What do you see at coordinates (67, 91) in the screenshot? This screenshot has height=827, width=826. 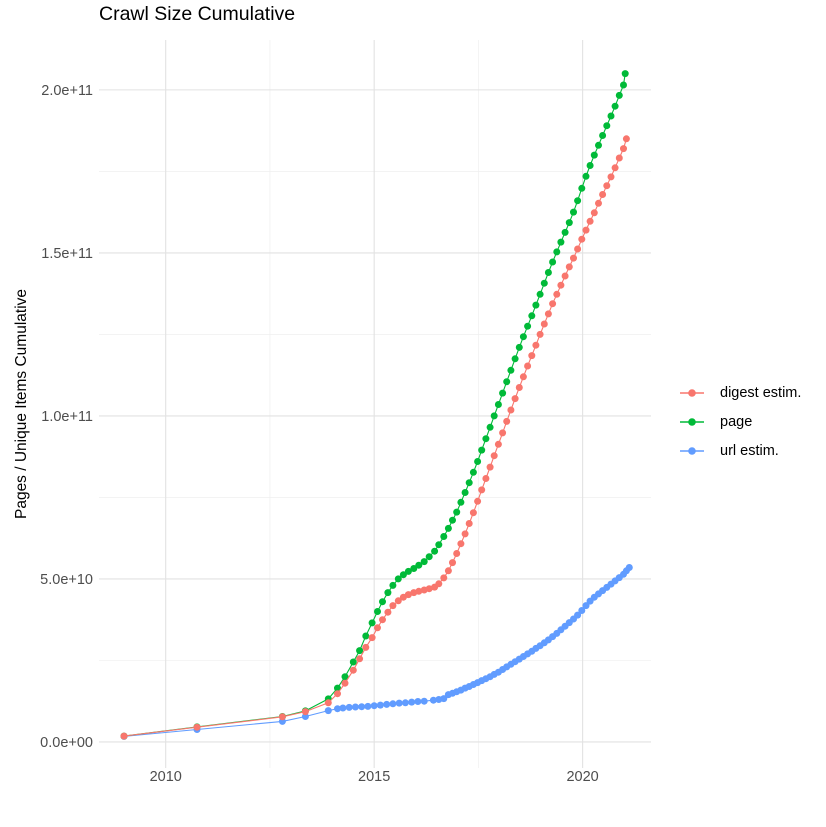 I see `y-tick-label: 2.0e+11` at bounding box center [67, 91].